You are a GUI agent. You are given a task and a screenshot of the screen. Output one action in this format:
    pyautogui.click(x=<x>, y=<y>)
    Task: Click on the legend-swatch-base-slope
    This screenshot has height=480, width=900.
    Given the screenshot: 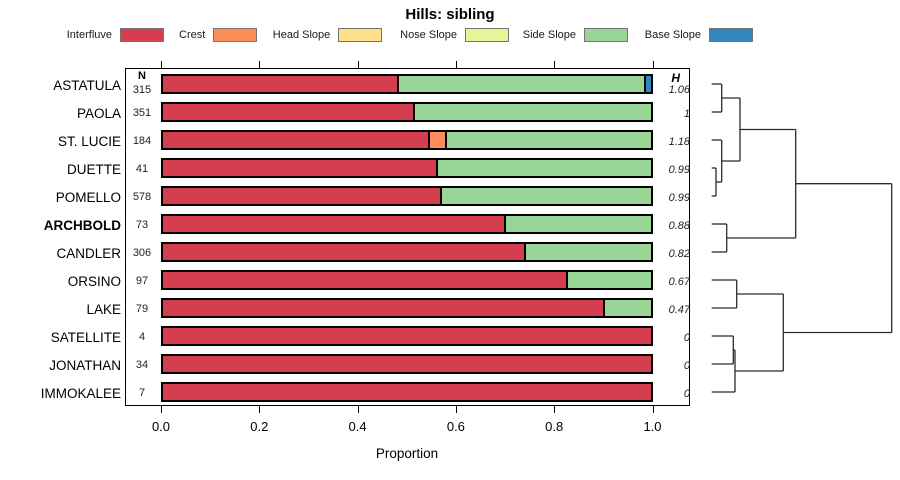 What is the action you would take?
    pyautogui.click(x=731, y=35)
    